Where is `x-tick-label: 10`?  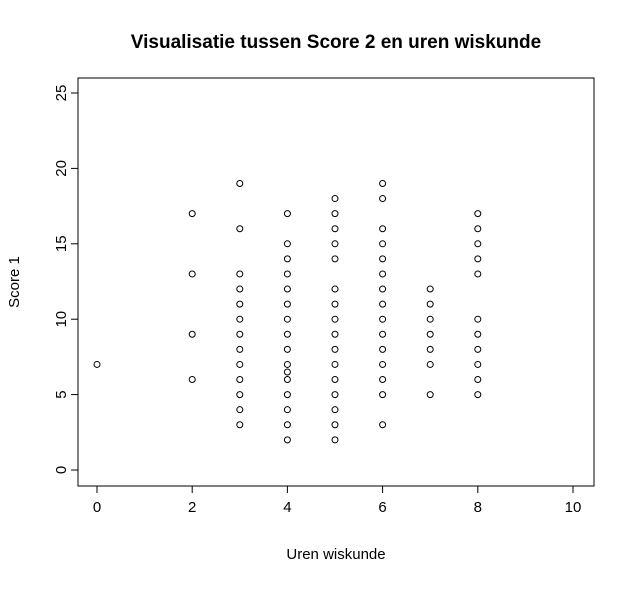 x-tick-label: 10 is located at coordinates (573, 507).